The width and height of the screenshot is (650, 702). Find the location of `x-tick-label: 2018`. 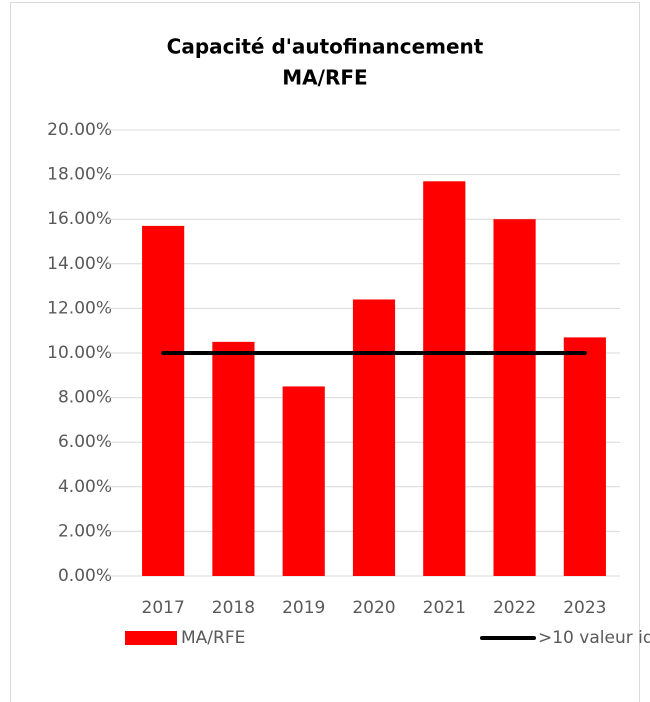

x-tick-label: 2018 is located at coordinates (233, 608).